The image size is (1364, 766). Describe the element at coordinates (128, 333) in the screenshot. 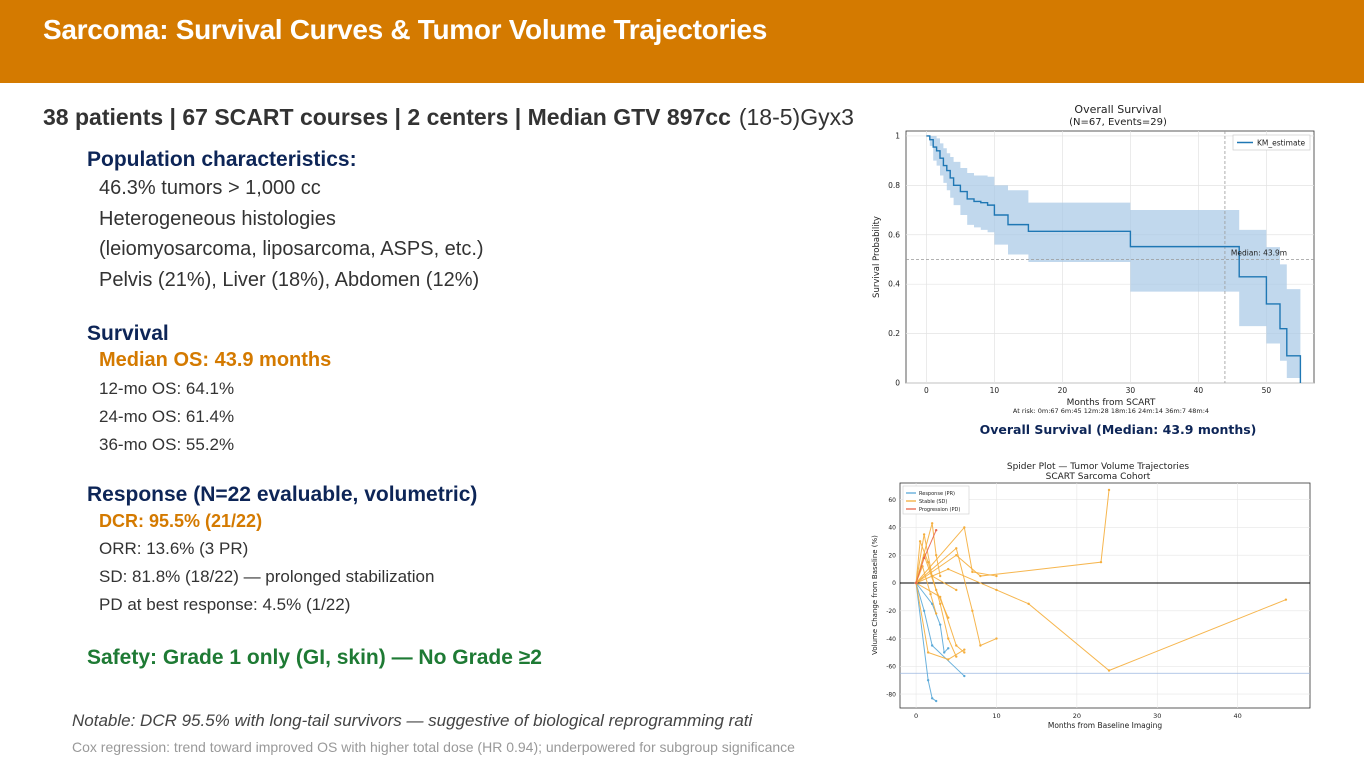

I see `survival-heading: Survival` at that location.